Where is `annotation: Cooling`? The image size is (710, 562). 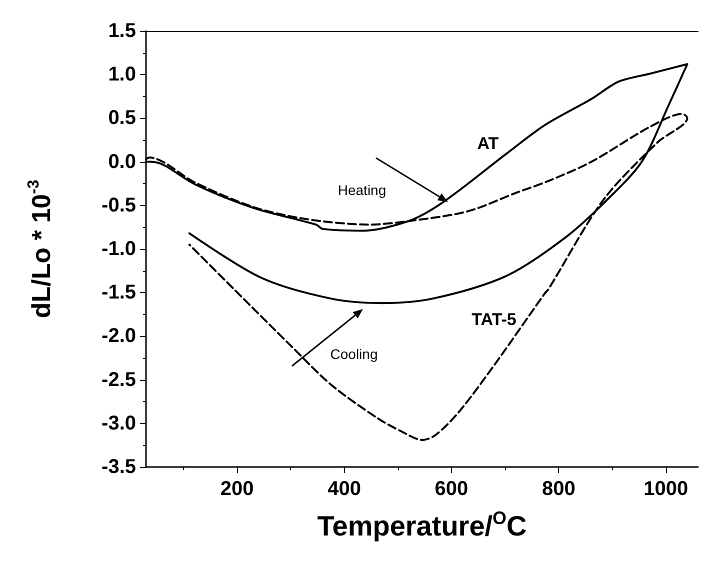 annotation: Cooling is located at coordinates (354, 354).